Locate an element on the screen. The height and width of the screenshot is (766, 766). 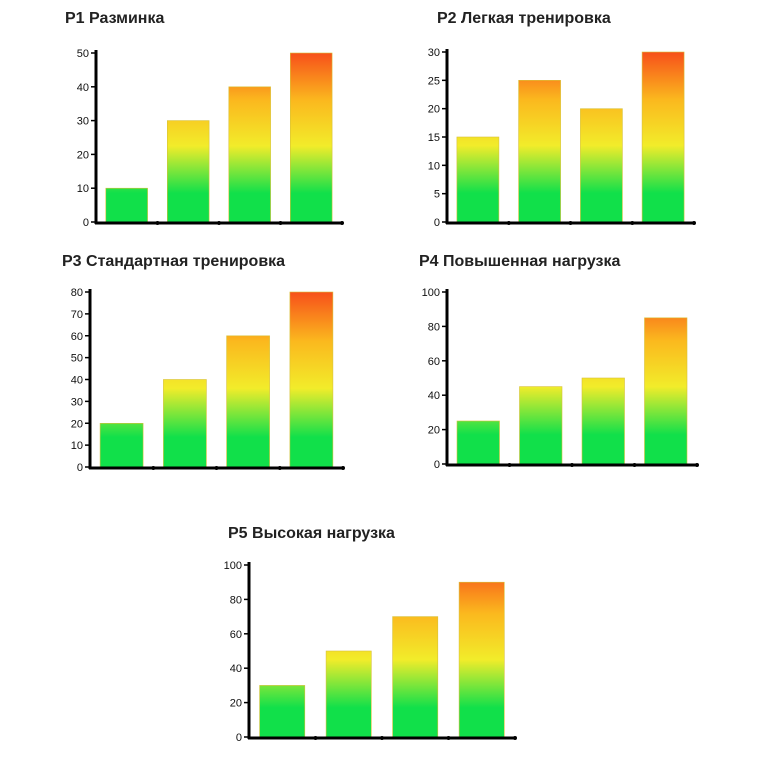
chart-title: P4 Повышенная нагрузка is located at coordinates (520, 261).